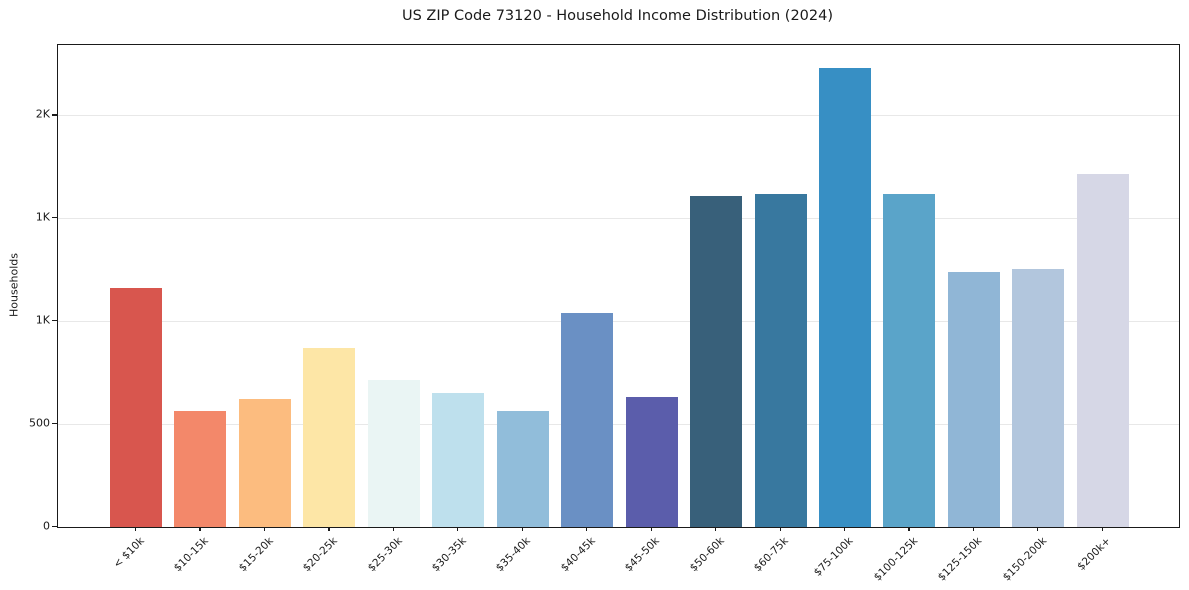 The height and width of the screenshot is (590, 1189). I want to click on bar-75-100k, so click(844, 297).